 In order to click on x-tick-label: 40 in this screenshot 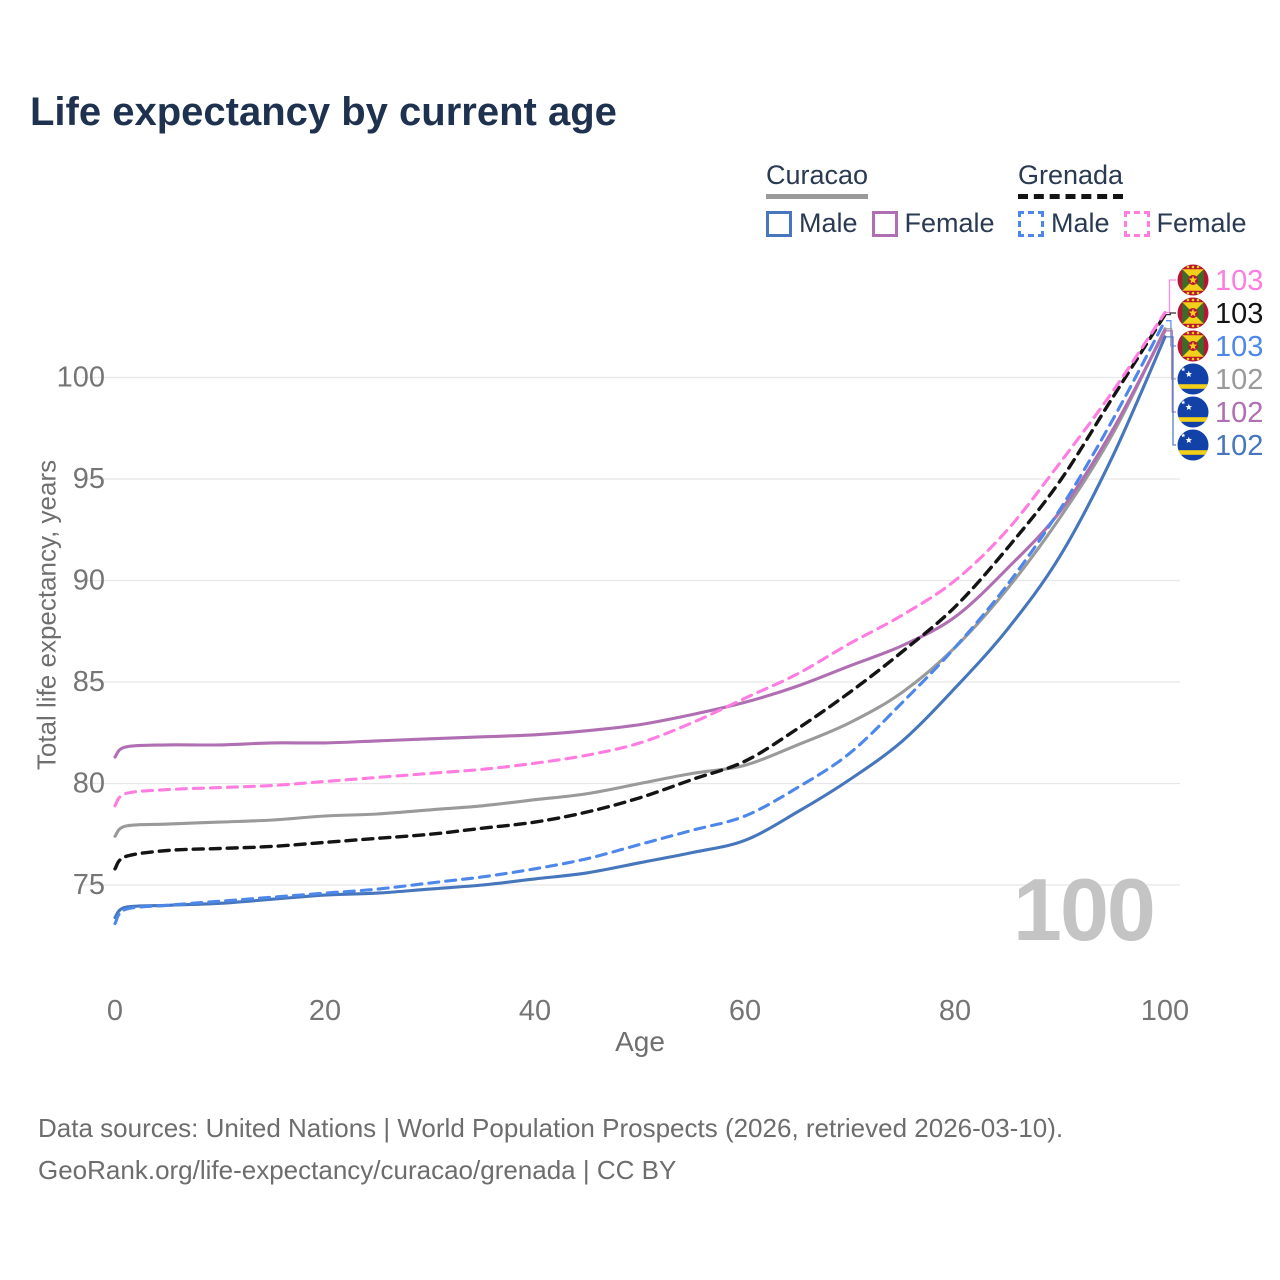, I will do `click(535, 1011)`.